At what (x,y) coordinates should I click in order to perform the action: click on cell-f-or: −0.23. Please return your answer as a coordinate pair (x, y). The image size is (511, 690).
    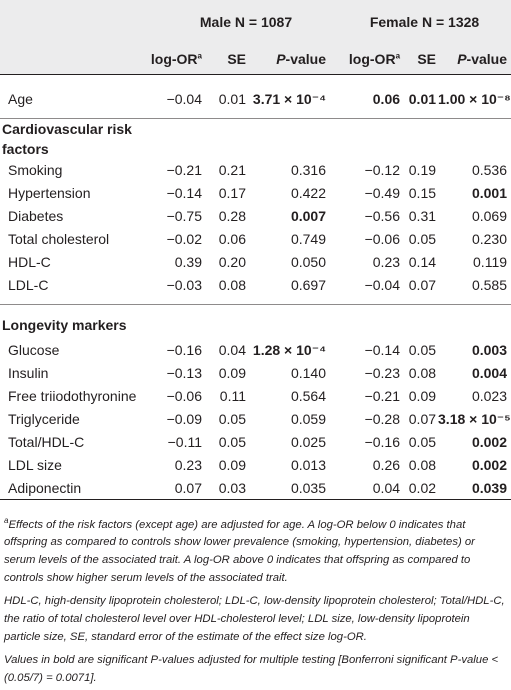
    Looking at the image, I should click on (382, 373).